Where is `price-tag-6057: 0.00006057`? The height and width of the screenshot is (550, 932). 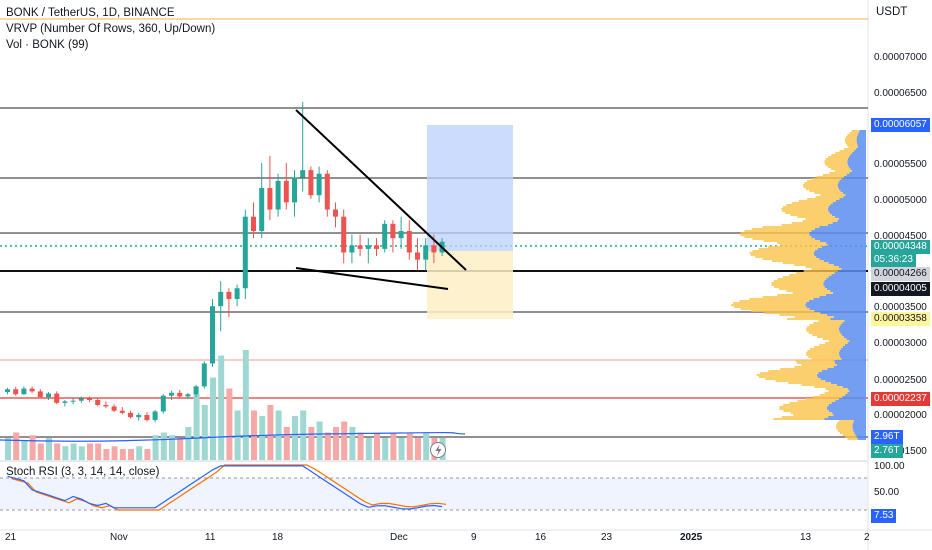
price-tag-6057: 0.00006057 is located at coordinates (900, 125).